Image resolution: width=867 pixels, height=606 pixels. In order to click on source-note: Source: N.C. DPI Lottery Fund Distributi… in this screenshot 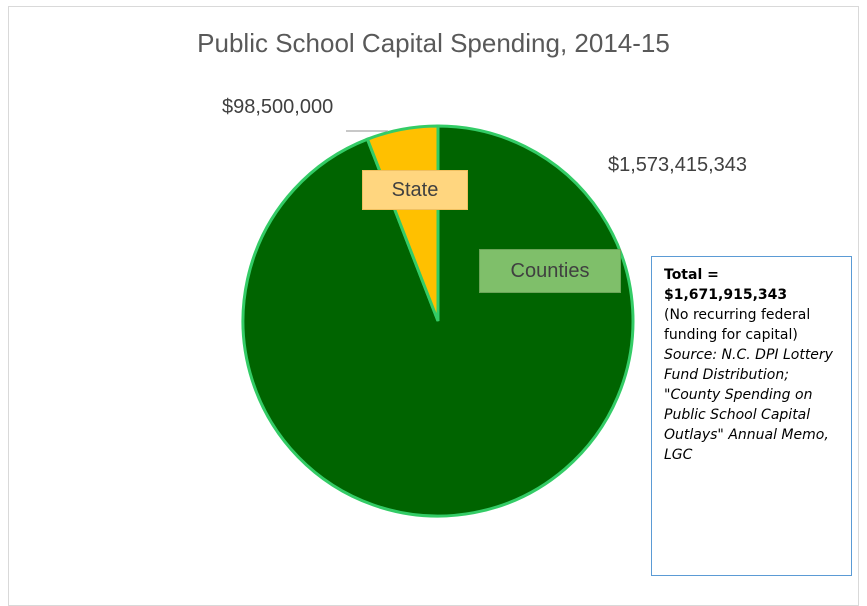, I will do `click(748, 405)`.